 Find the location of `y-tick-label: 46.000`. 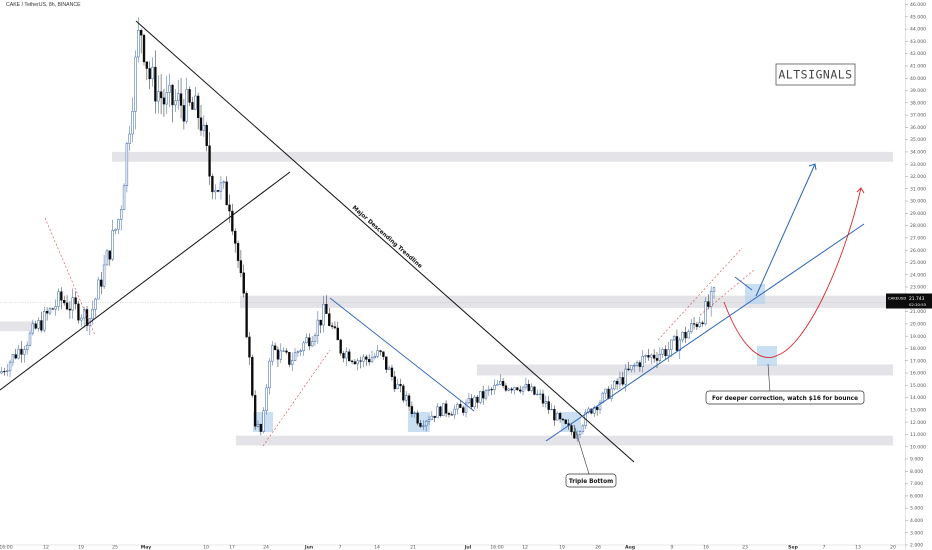

y-tick-label: 46.000 is located at coordinates (918, 5).